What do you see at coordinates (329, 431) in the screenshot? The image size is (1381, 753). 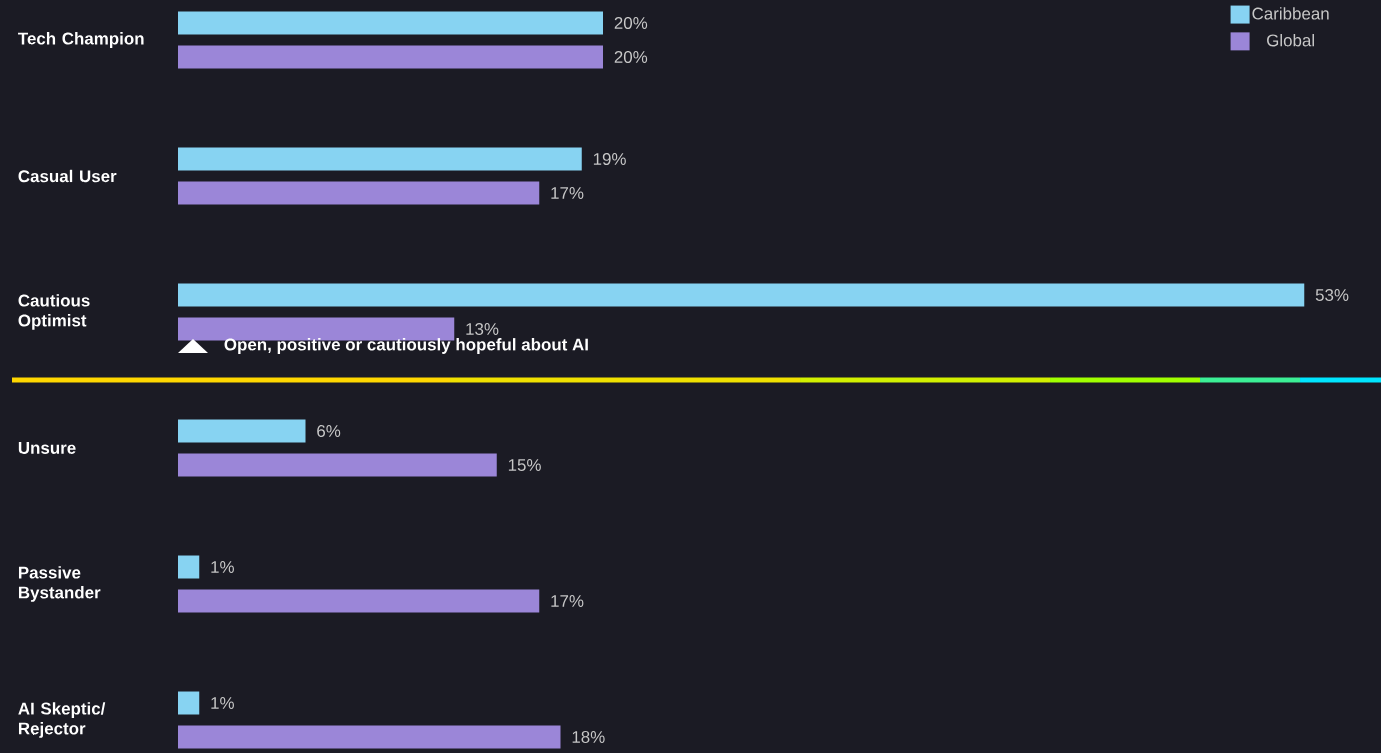 I see `data-label: 6%` at bounding box center [329, 431].